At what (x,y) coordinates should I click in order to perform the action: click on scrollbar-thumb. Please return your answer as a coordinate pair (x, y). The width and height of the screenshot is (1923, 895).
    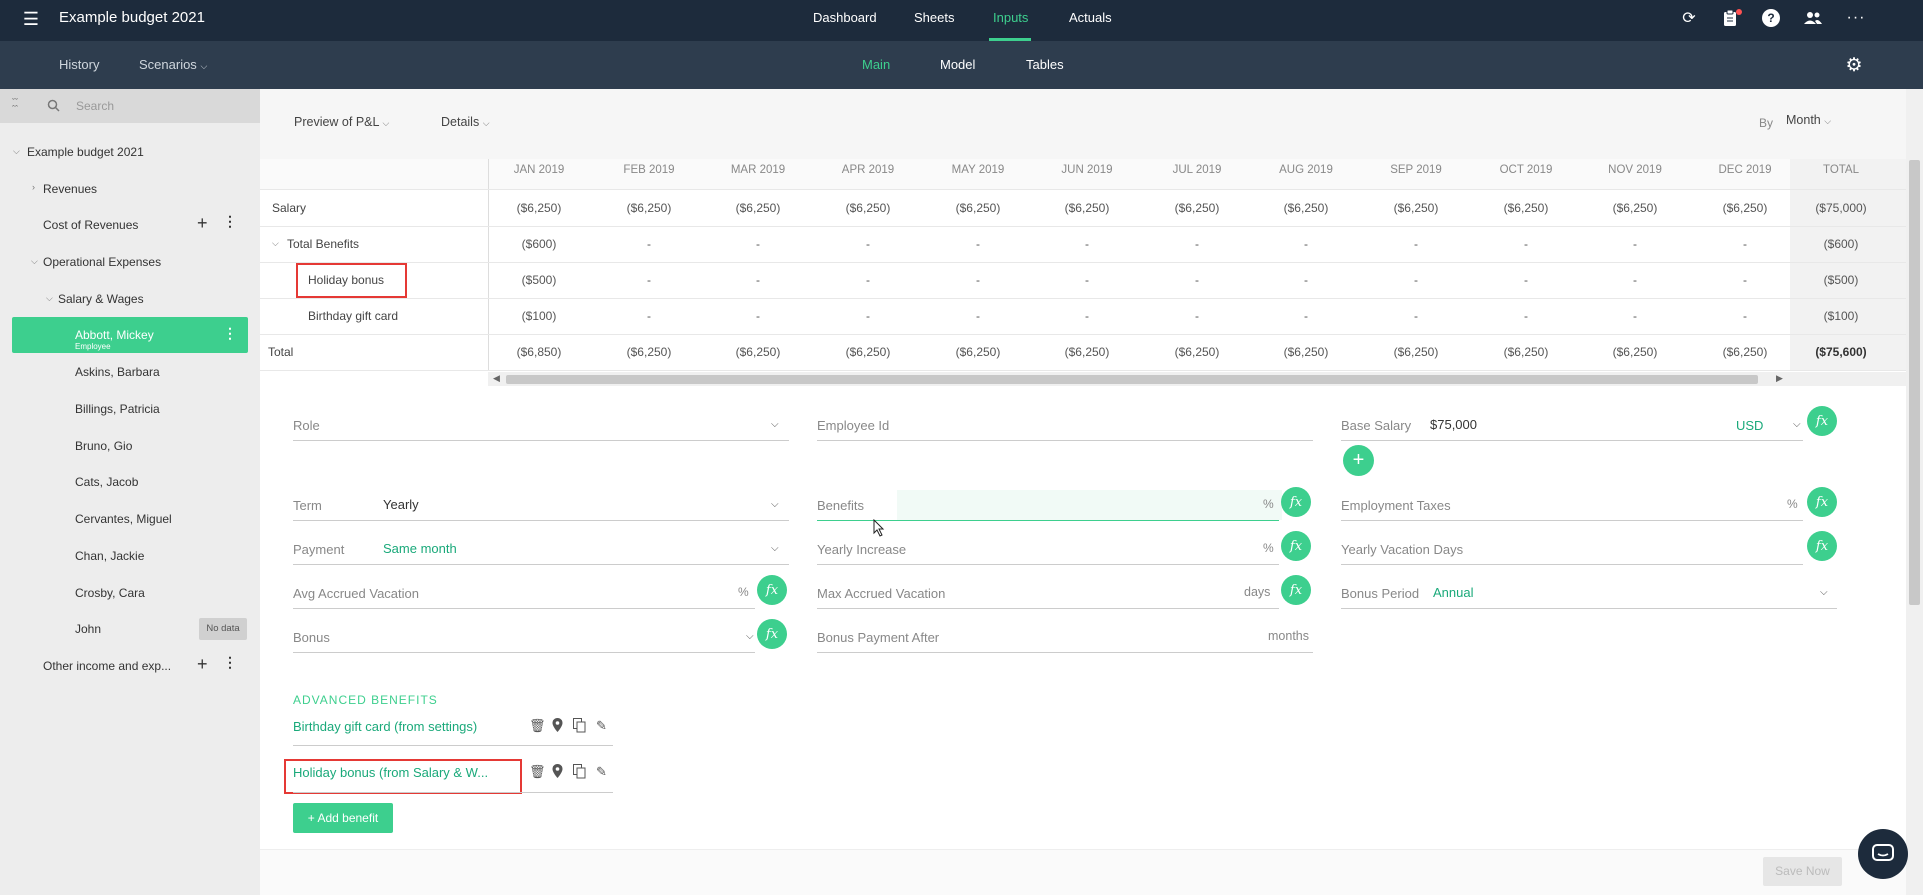
    Looking at the image, I should click on (1132, 379).